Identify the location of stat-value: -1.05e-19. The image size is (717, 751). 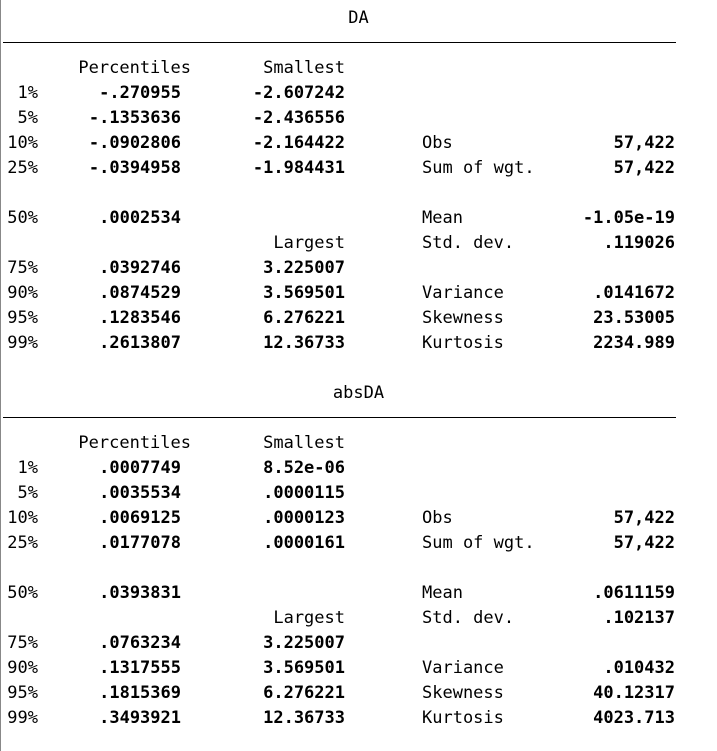
(628, 218).